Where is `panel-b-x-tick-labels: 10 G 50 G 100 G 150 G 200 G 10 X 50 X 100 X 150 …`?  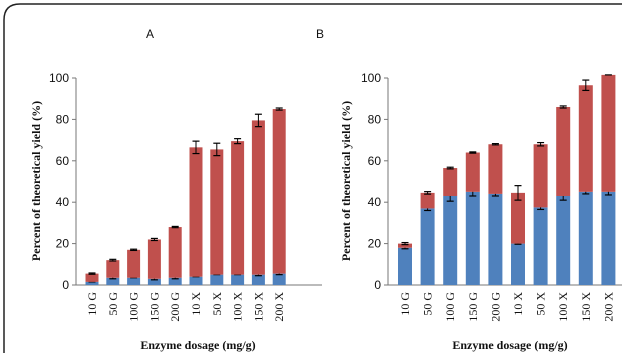
panel-b-x-tick-labels: 10 G 50 G 100 G 150 G 200 G 10 X 50 X 100 X 150 … is located at coordinates (506, 307).